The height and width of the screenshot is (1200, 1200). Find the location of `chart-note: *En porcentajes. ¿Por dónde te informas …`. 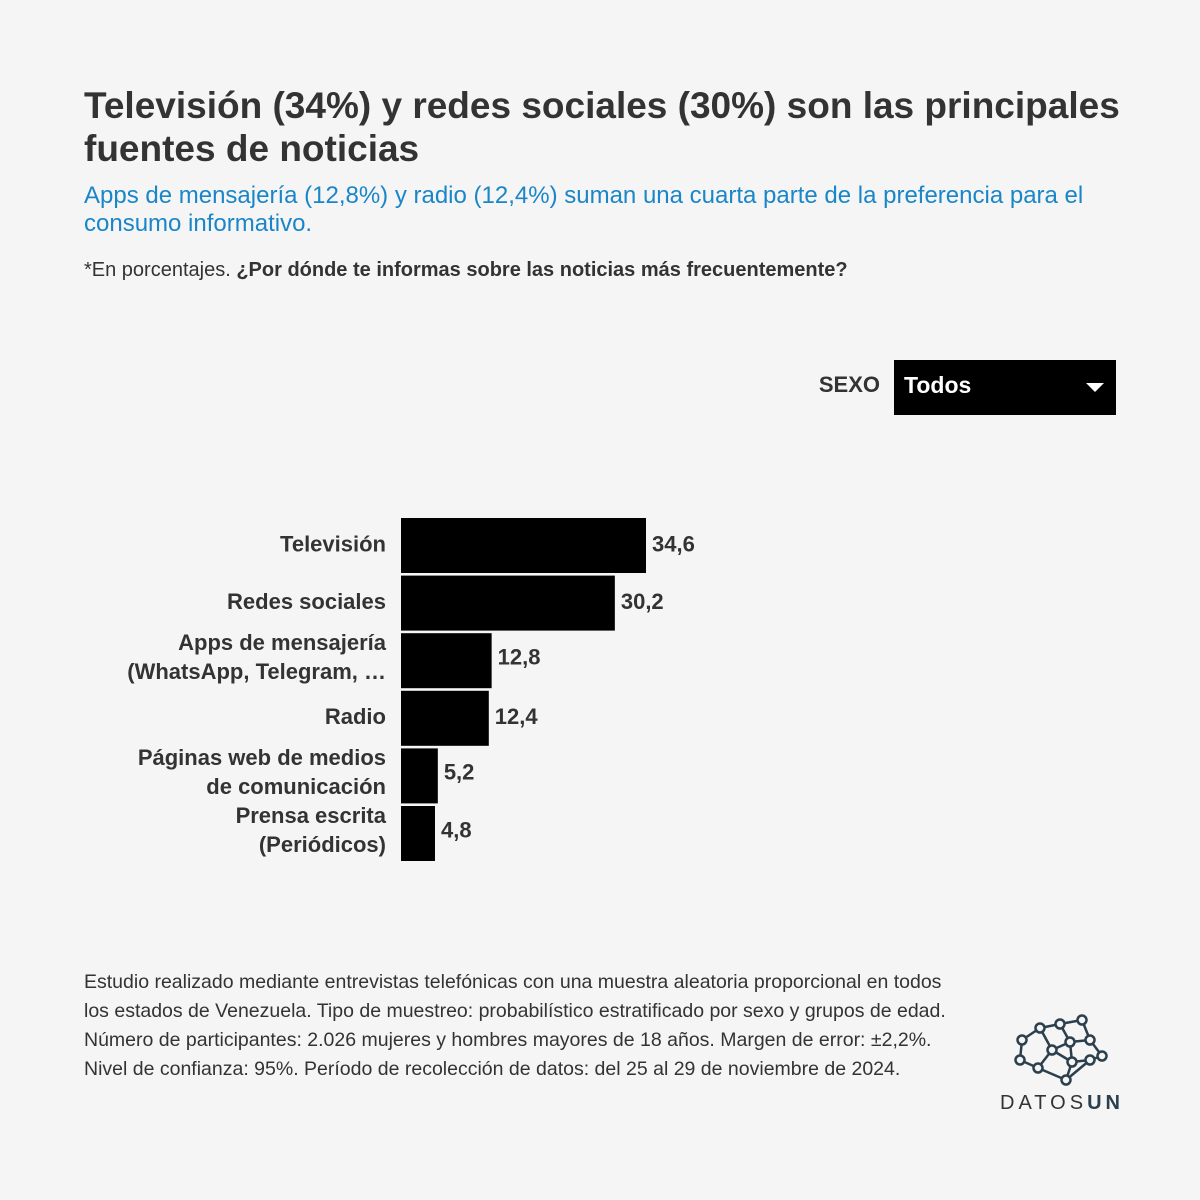

chart-note: *En porcentajes. ¿Por dónde te informas … is located at coordinates (604, 270).